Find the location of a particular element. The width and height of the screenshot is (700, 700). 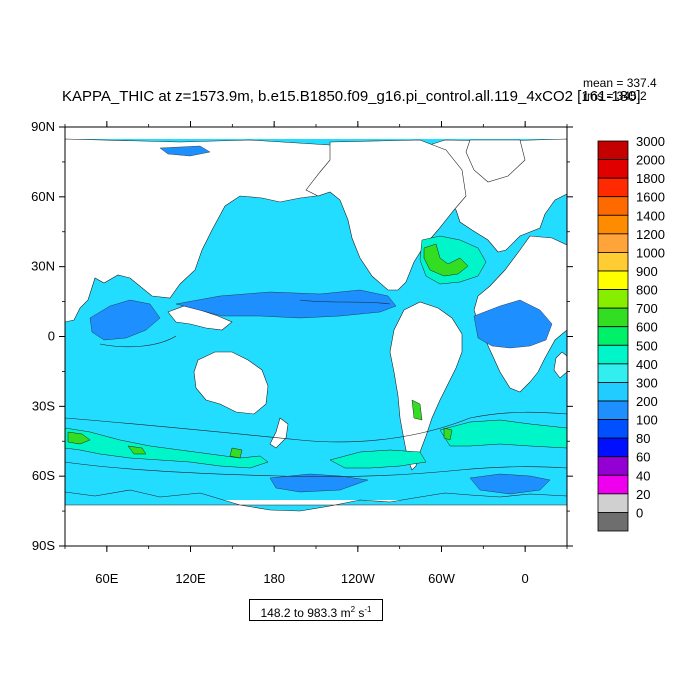

antarctic-coast is located at coordinates (316, 500).